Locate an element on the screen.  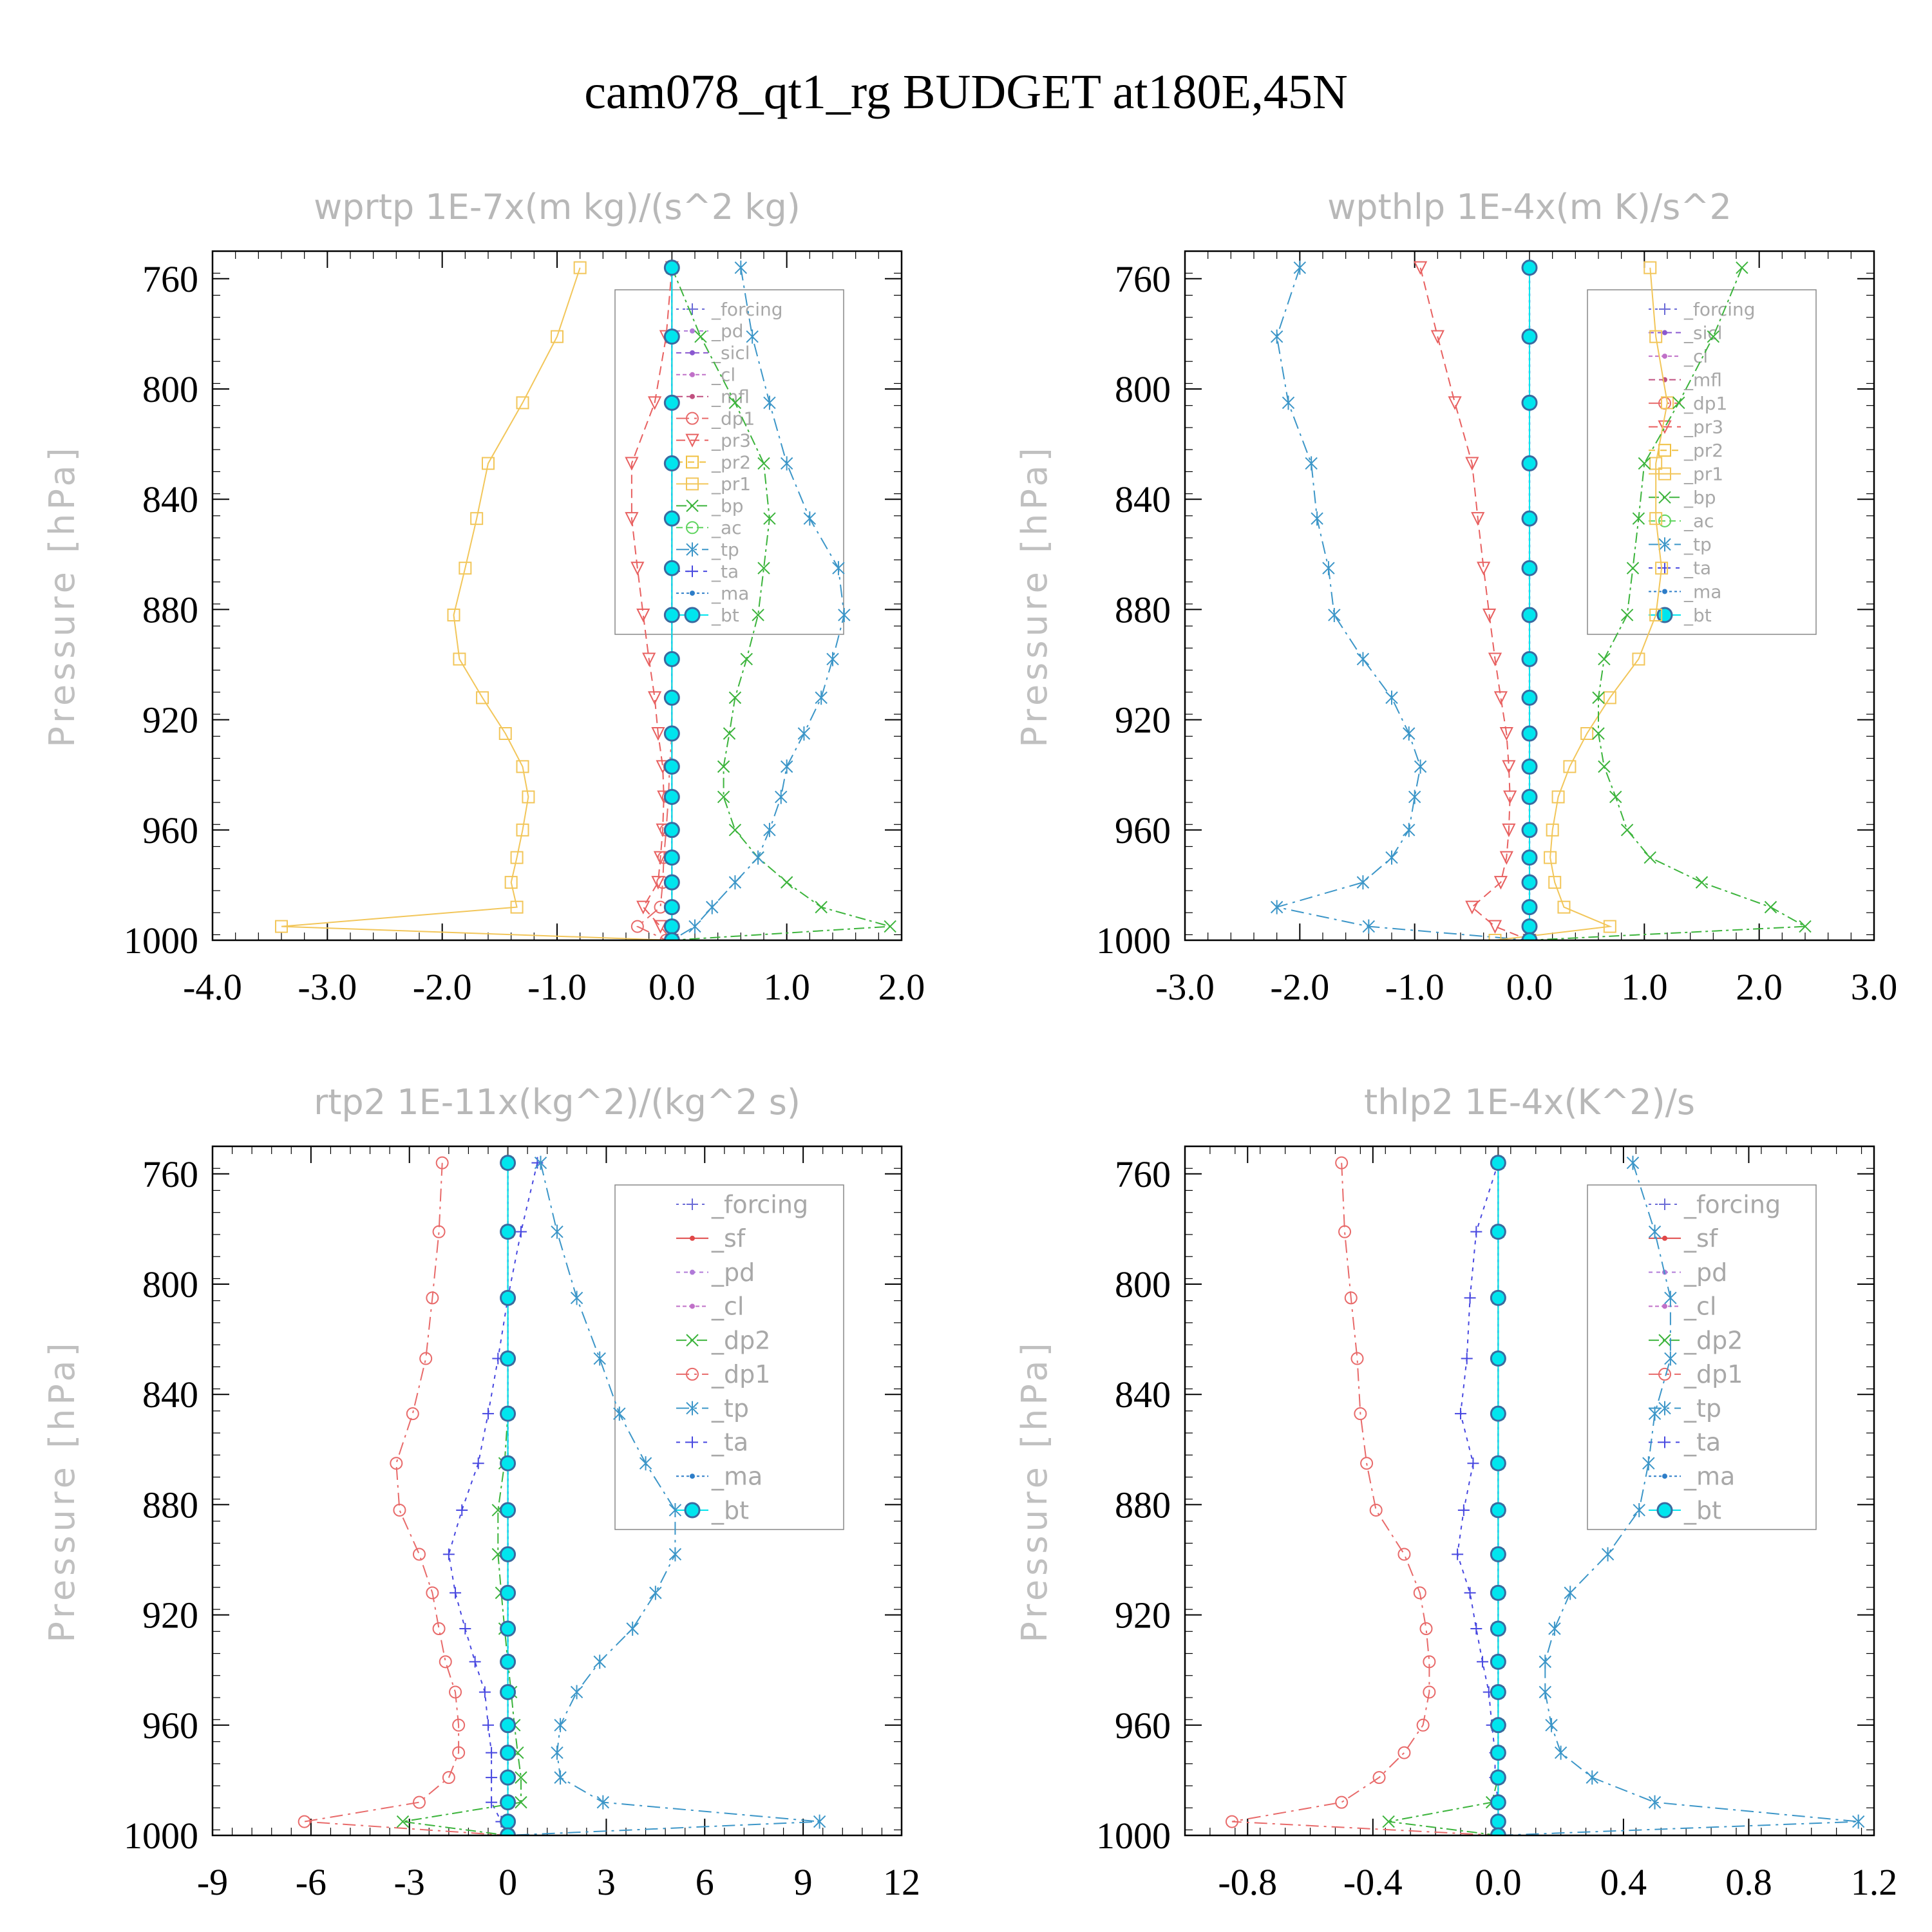
legend-label: _cl is located at coordinates (723, 375).